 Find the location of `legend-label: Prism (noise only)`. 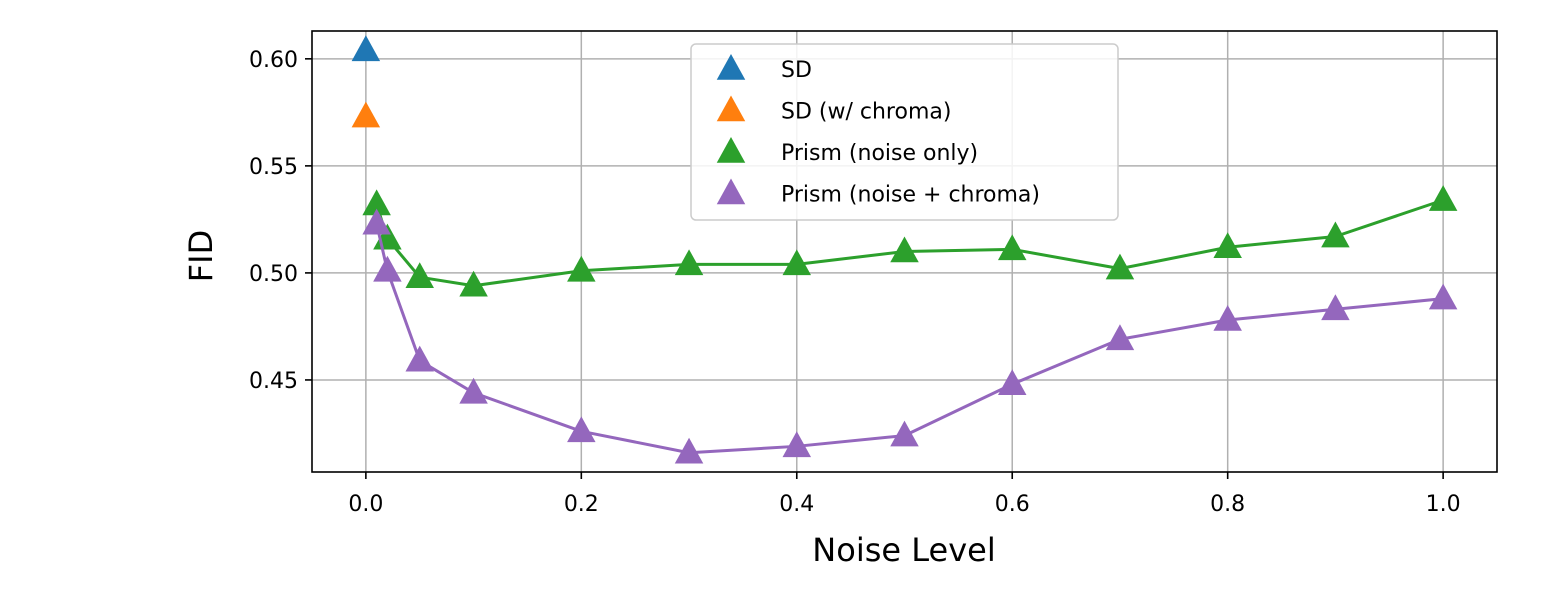

legend-label: Prism (noise only) is located at coordinates (879, 153).